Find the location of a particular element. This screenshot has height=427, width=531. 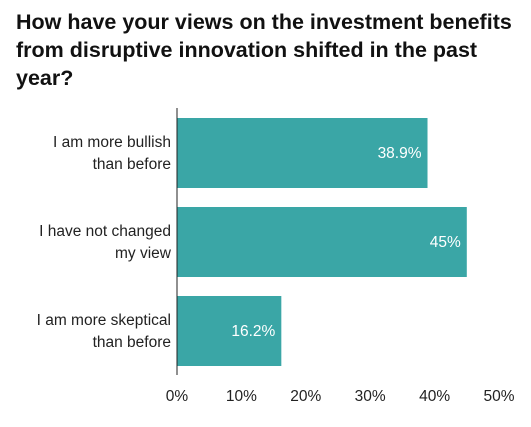

x-tick-label: 20% is located at coordinates (305, 396).